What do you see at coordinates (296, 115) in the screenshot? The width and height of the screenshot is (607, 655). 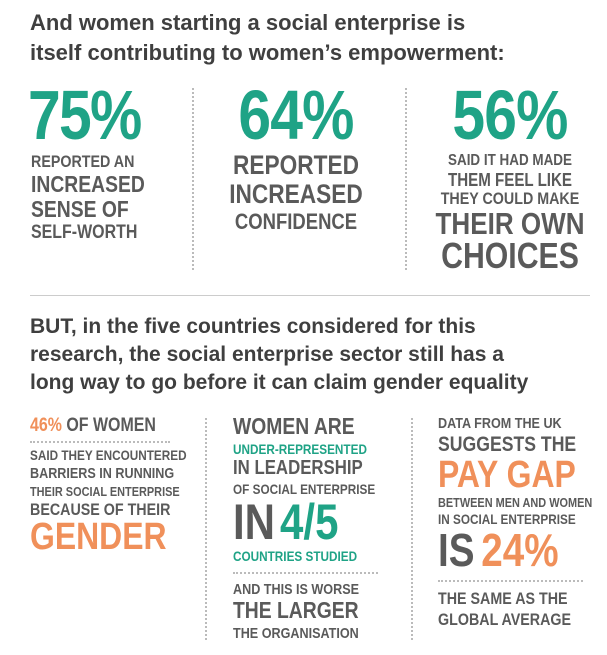 I see `stat-figure: 64%` at bounding box center [296, 115].